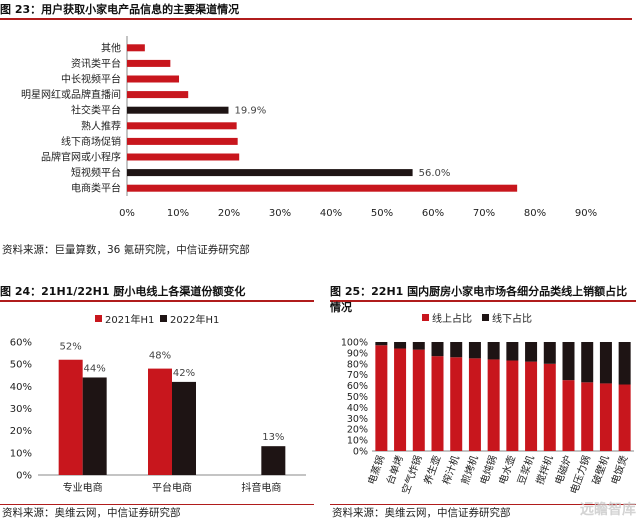 Image resolution: width=640 pixels, height=521 pixels. I want to click on fig24-y-tick-label: 20%, so click(21, 431).